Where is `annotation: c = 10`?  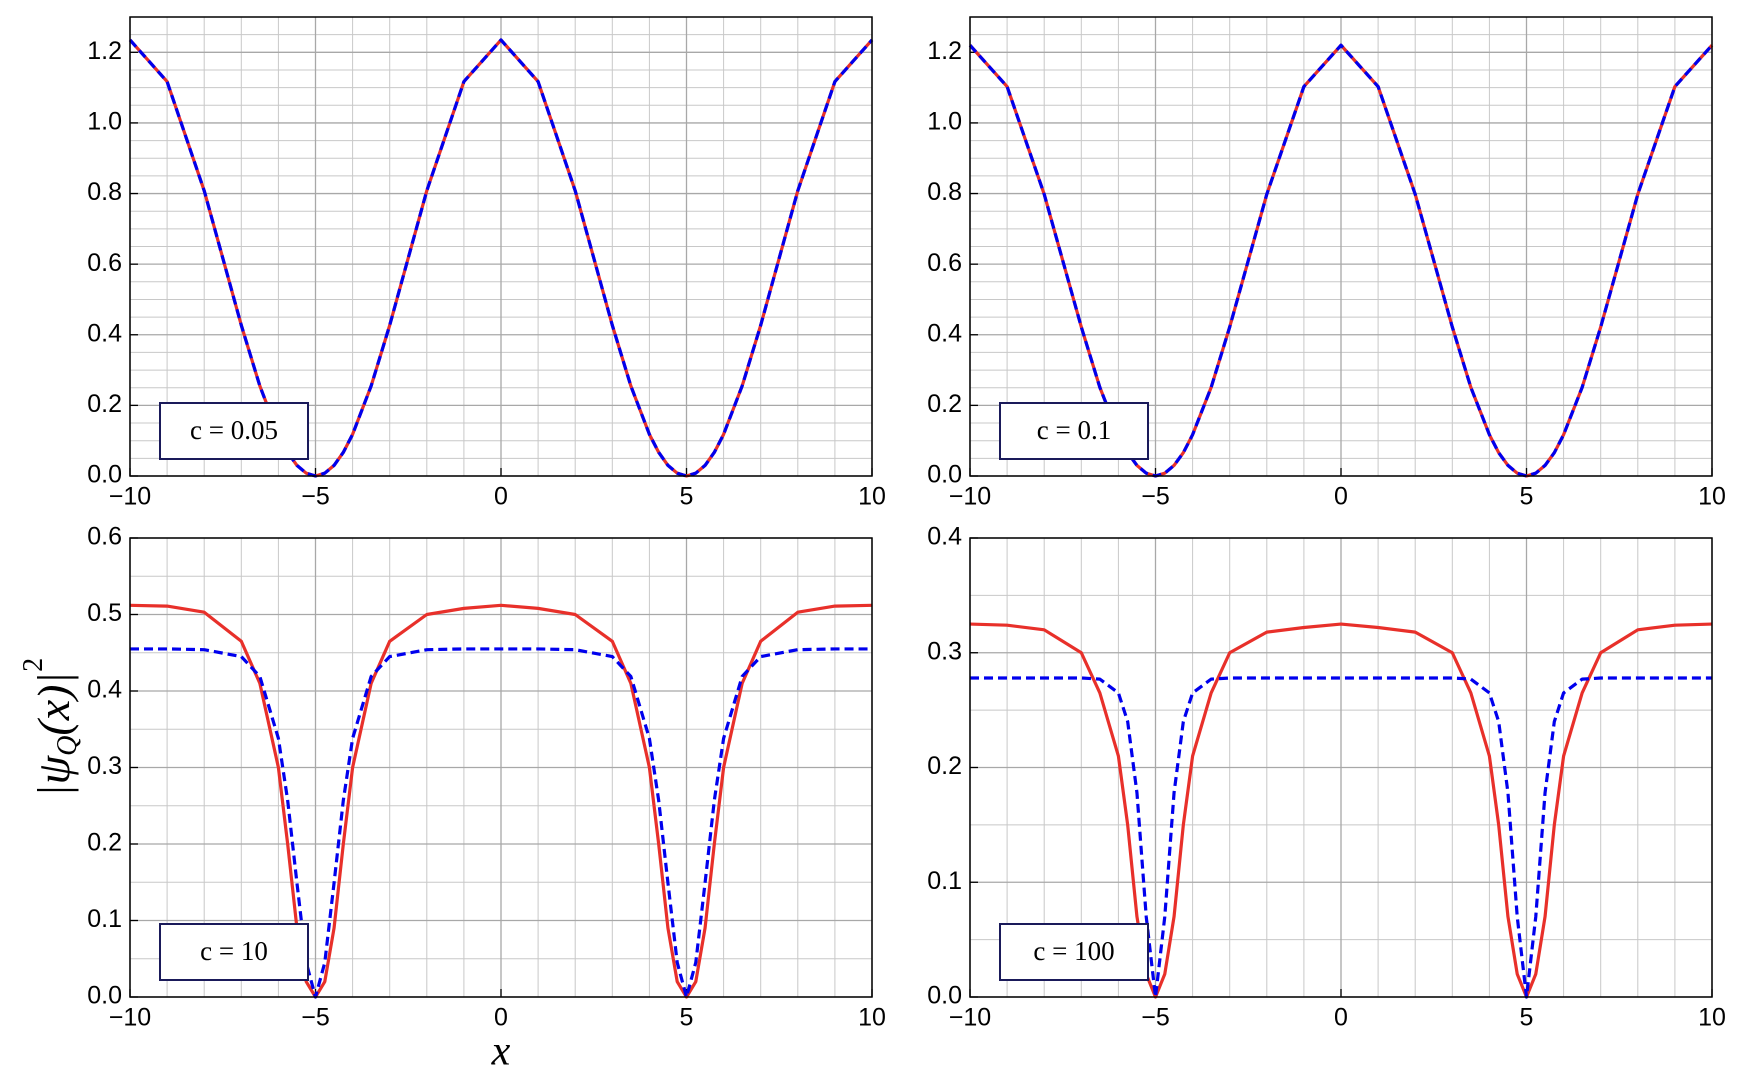
annotation: c = 10 is located at coordinates (234, 951).